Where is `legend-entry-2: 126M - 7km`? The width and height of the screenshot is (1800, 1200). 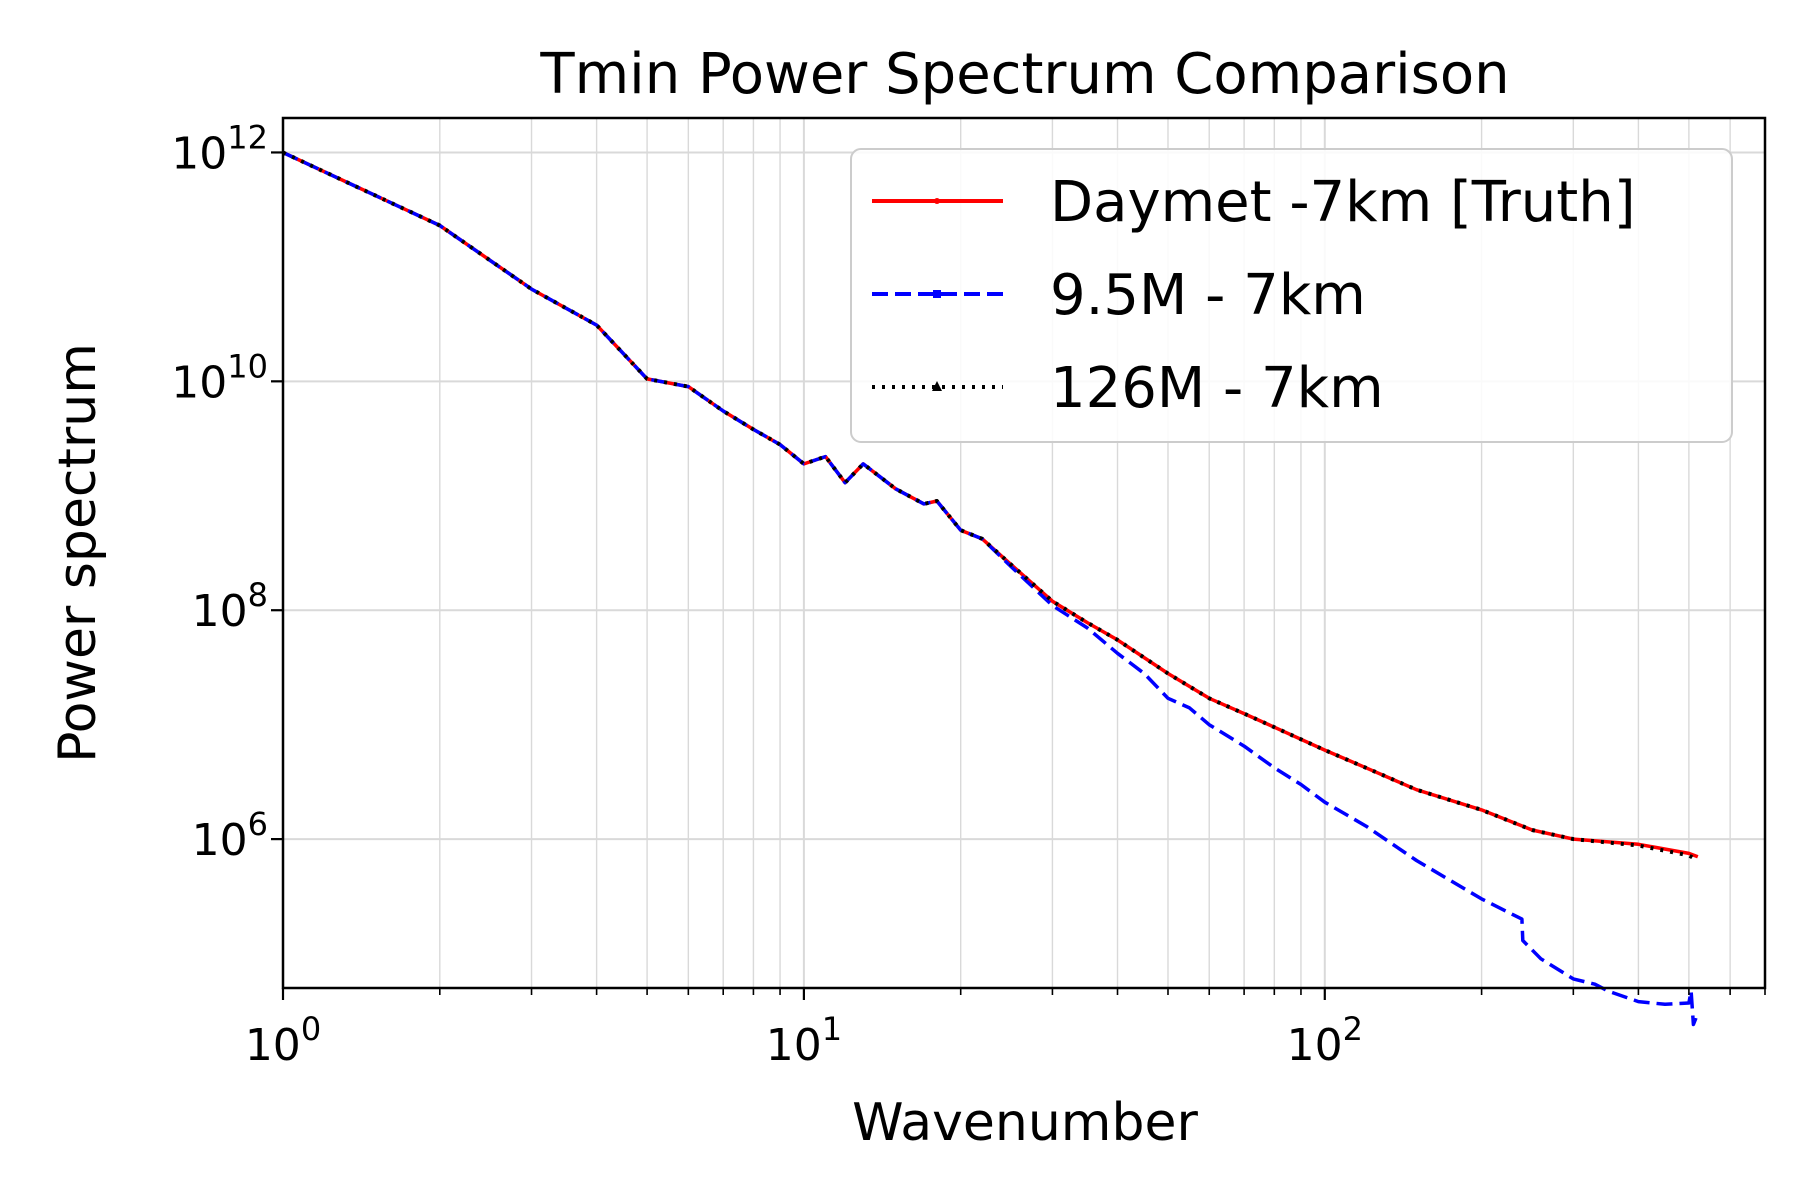 legend-entry-2: 126M - 7km is located at coordinates (1128, 388).